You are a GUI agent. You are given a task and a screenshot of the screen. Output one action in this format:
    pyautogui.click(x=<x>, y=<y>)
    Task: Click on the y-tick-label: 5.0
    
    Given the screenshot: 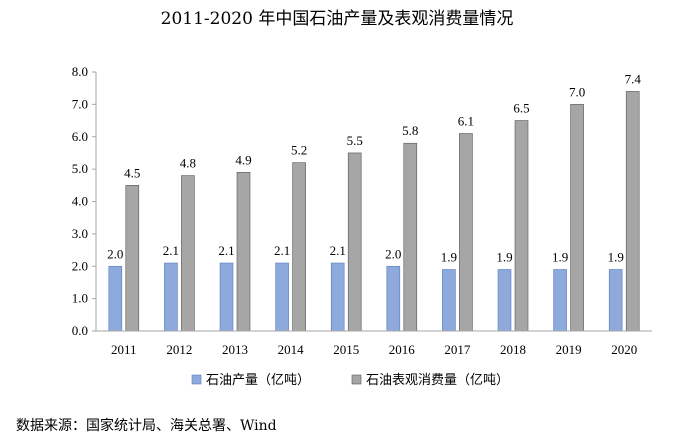 What is the action you would take?
    pyautogui.click(x=80, y=168)
    